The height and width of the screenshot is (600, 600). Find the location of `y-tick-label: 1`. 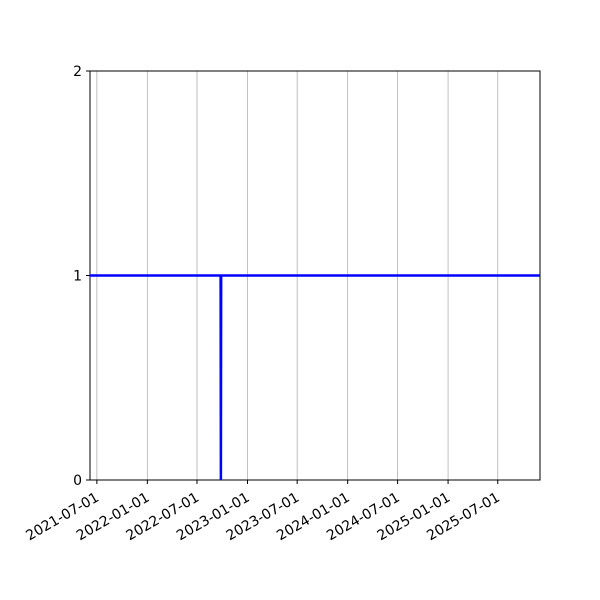

y-tick-label: 1 is located at coordinates (77, 277).